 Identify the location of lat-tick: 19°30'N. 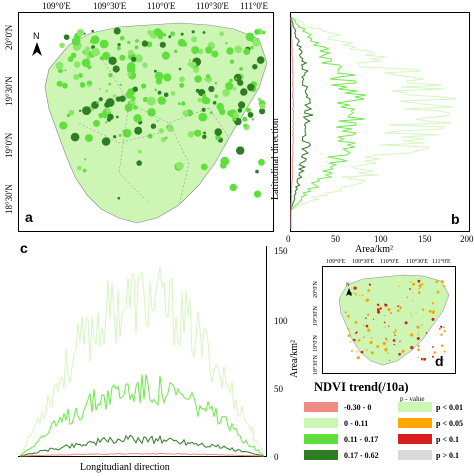
(9, 91).